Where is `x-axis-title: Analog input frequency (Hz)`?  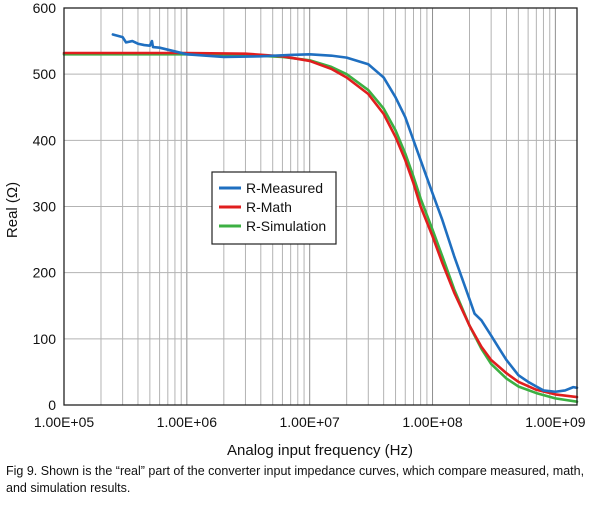
x-axis-title: Analog input frequency (Hz) is located at coordinates (320, 450).